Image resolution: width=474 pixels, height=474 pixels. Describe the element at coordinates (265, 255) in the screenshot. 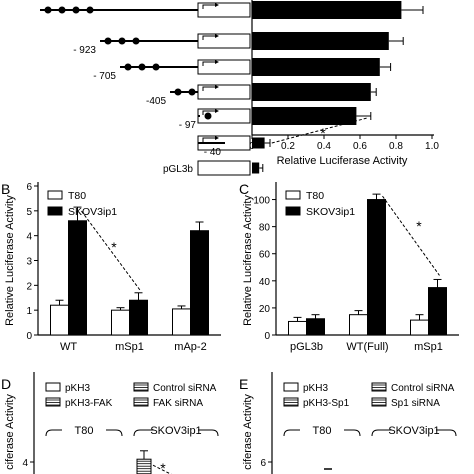

I see `y-tick-label: 60` at that location.